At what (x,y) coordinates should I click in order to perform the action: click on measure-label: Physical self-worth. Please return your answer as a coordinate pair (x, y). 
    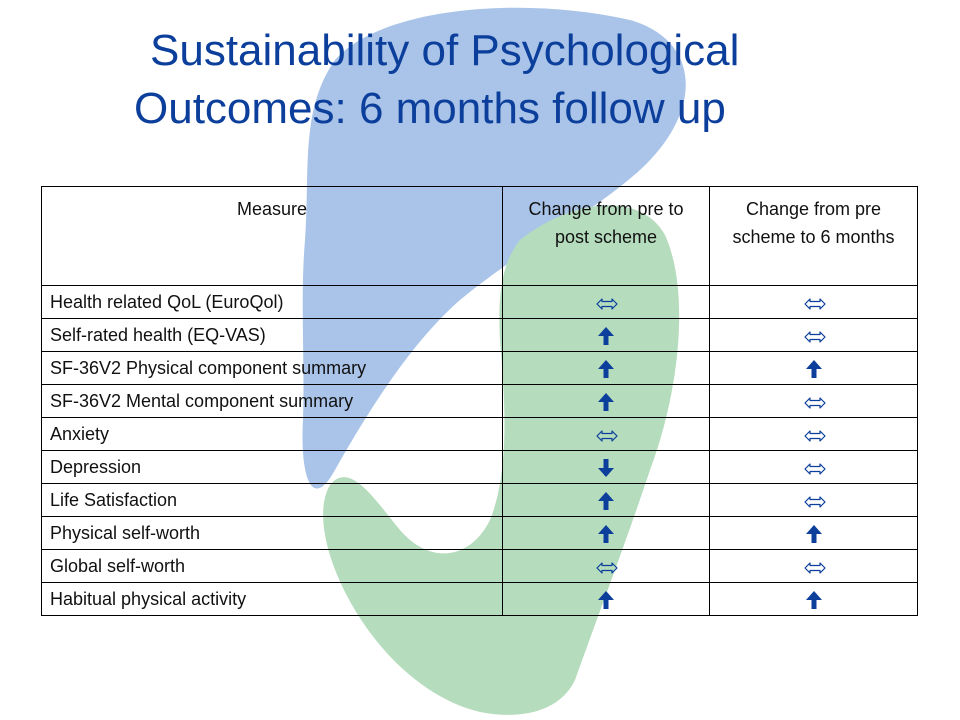
    Looking at the image, I should click on (272, 533).